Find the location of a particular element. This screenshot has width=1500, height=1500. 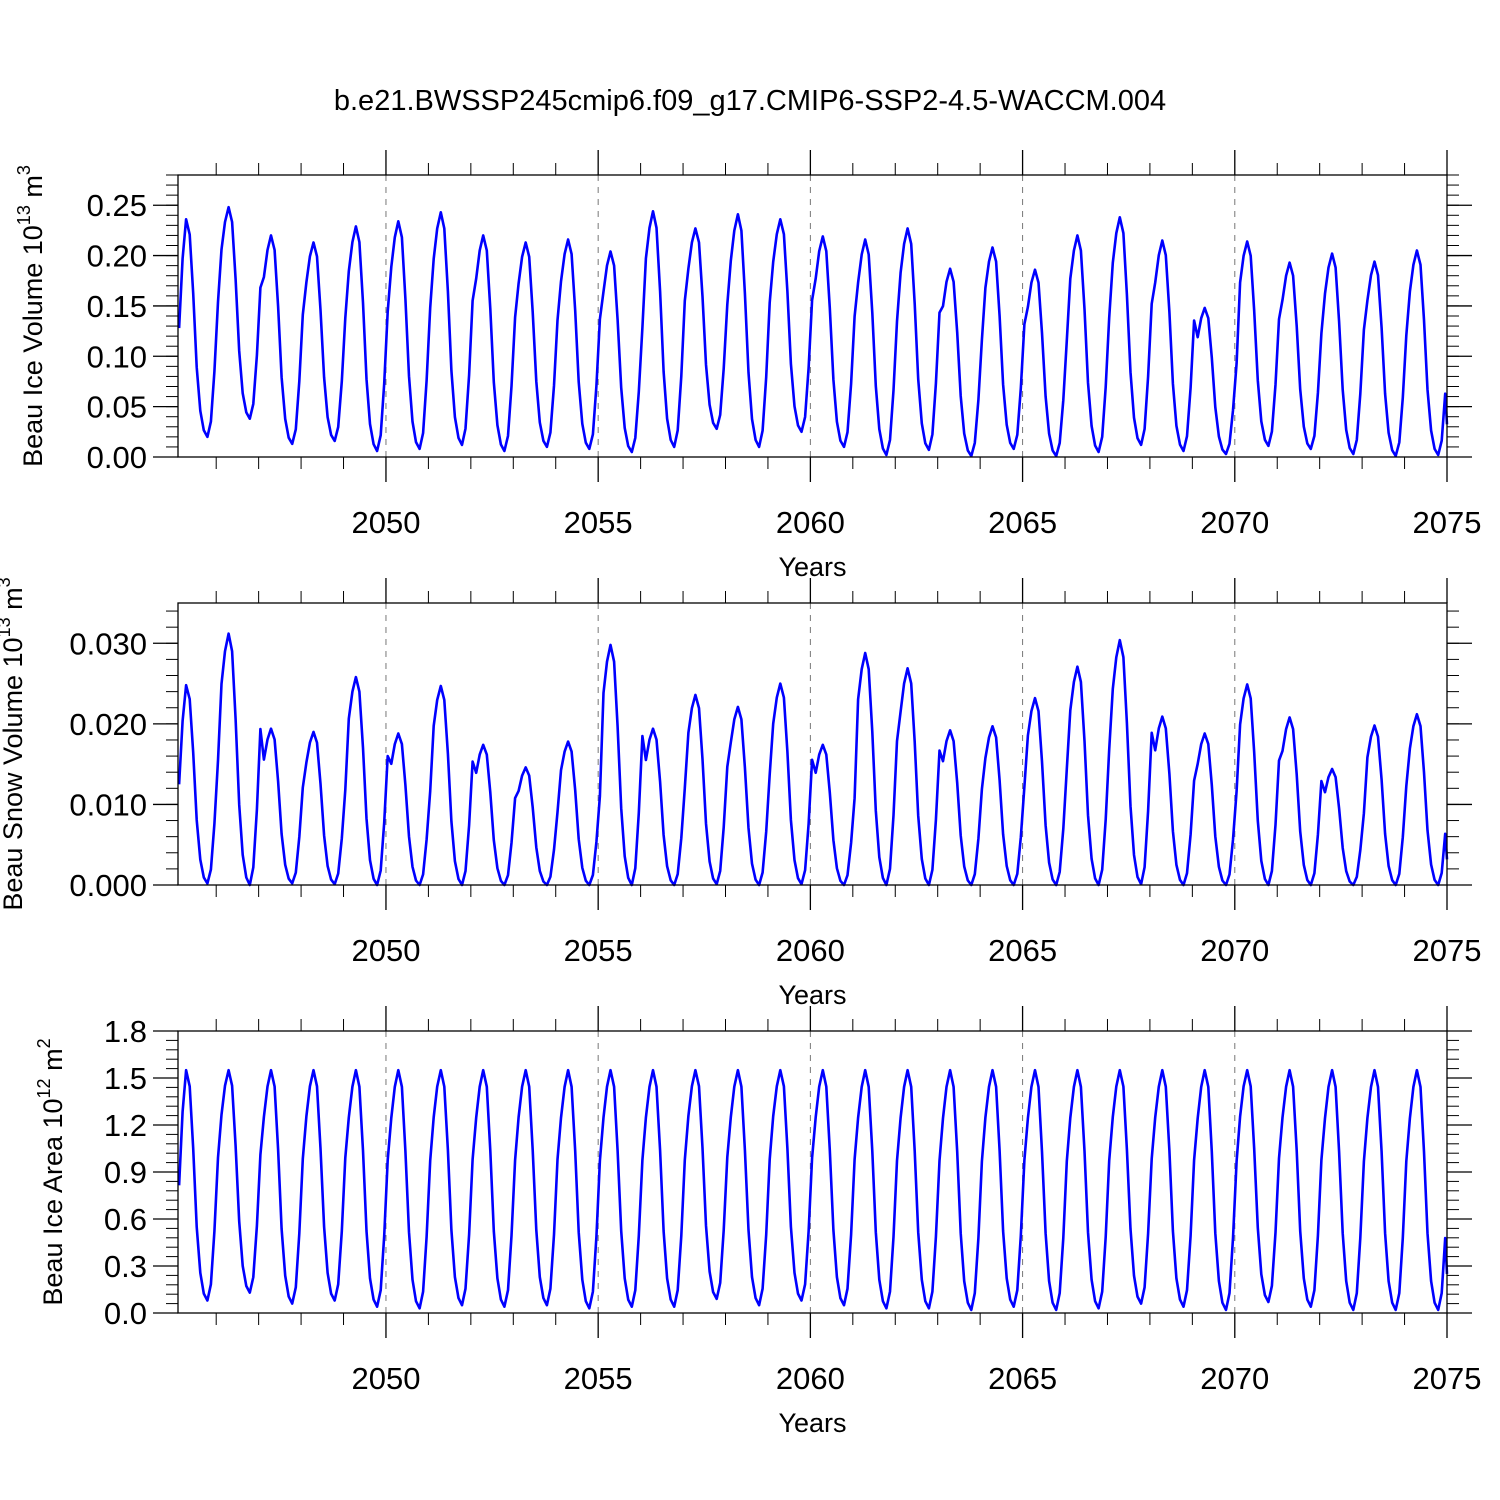

y-tick-label: 0.9 is located at coordinates (125, 1172).